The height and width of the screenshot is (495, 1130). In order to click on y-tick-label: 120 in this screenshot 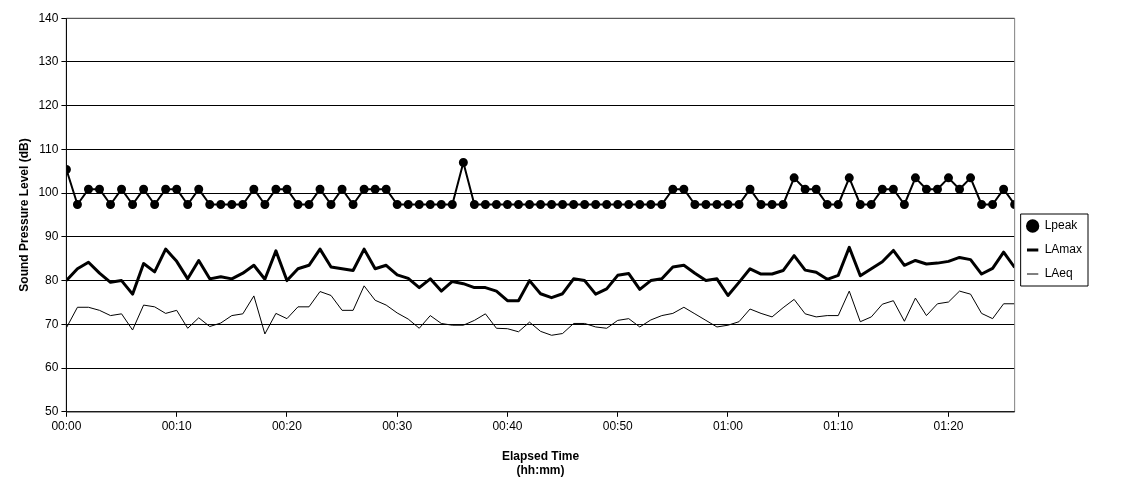, I will do `click(48, 104)`.